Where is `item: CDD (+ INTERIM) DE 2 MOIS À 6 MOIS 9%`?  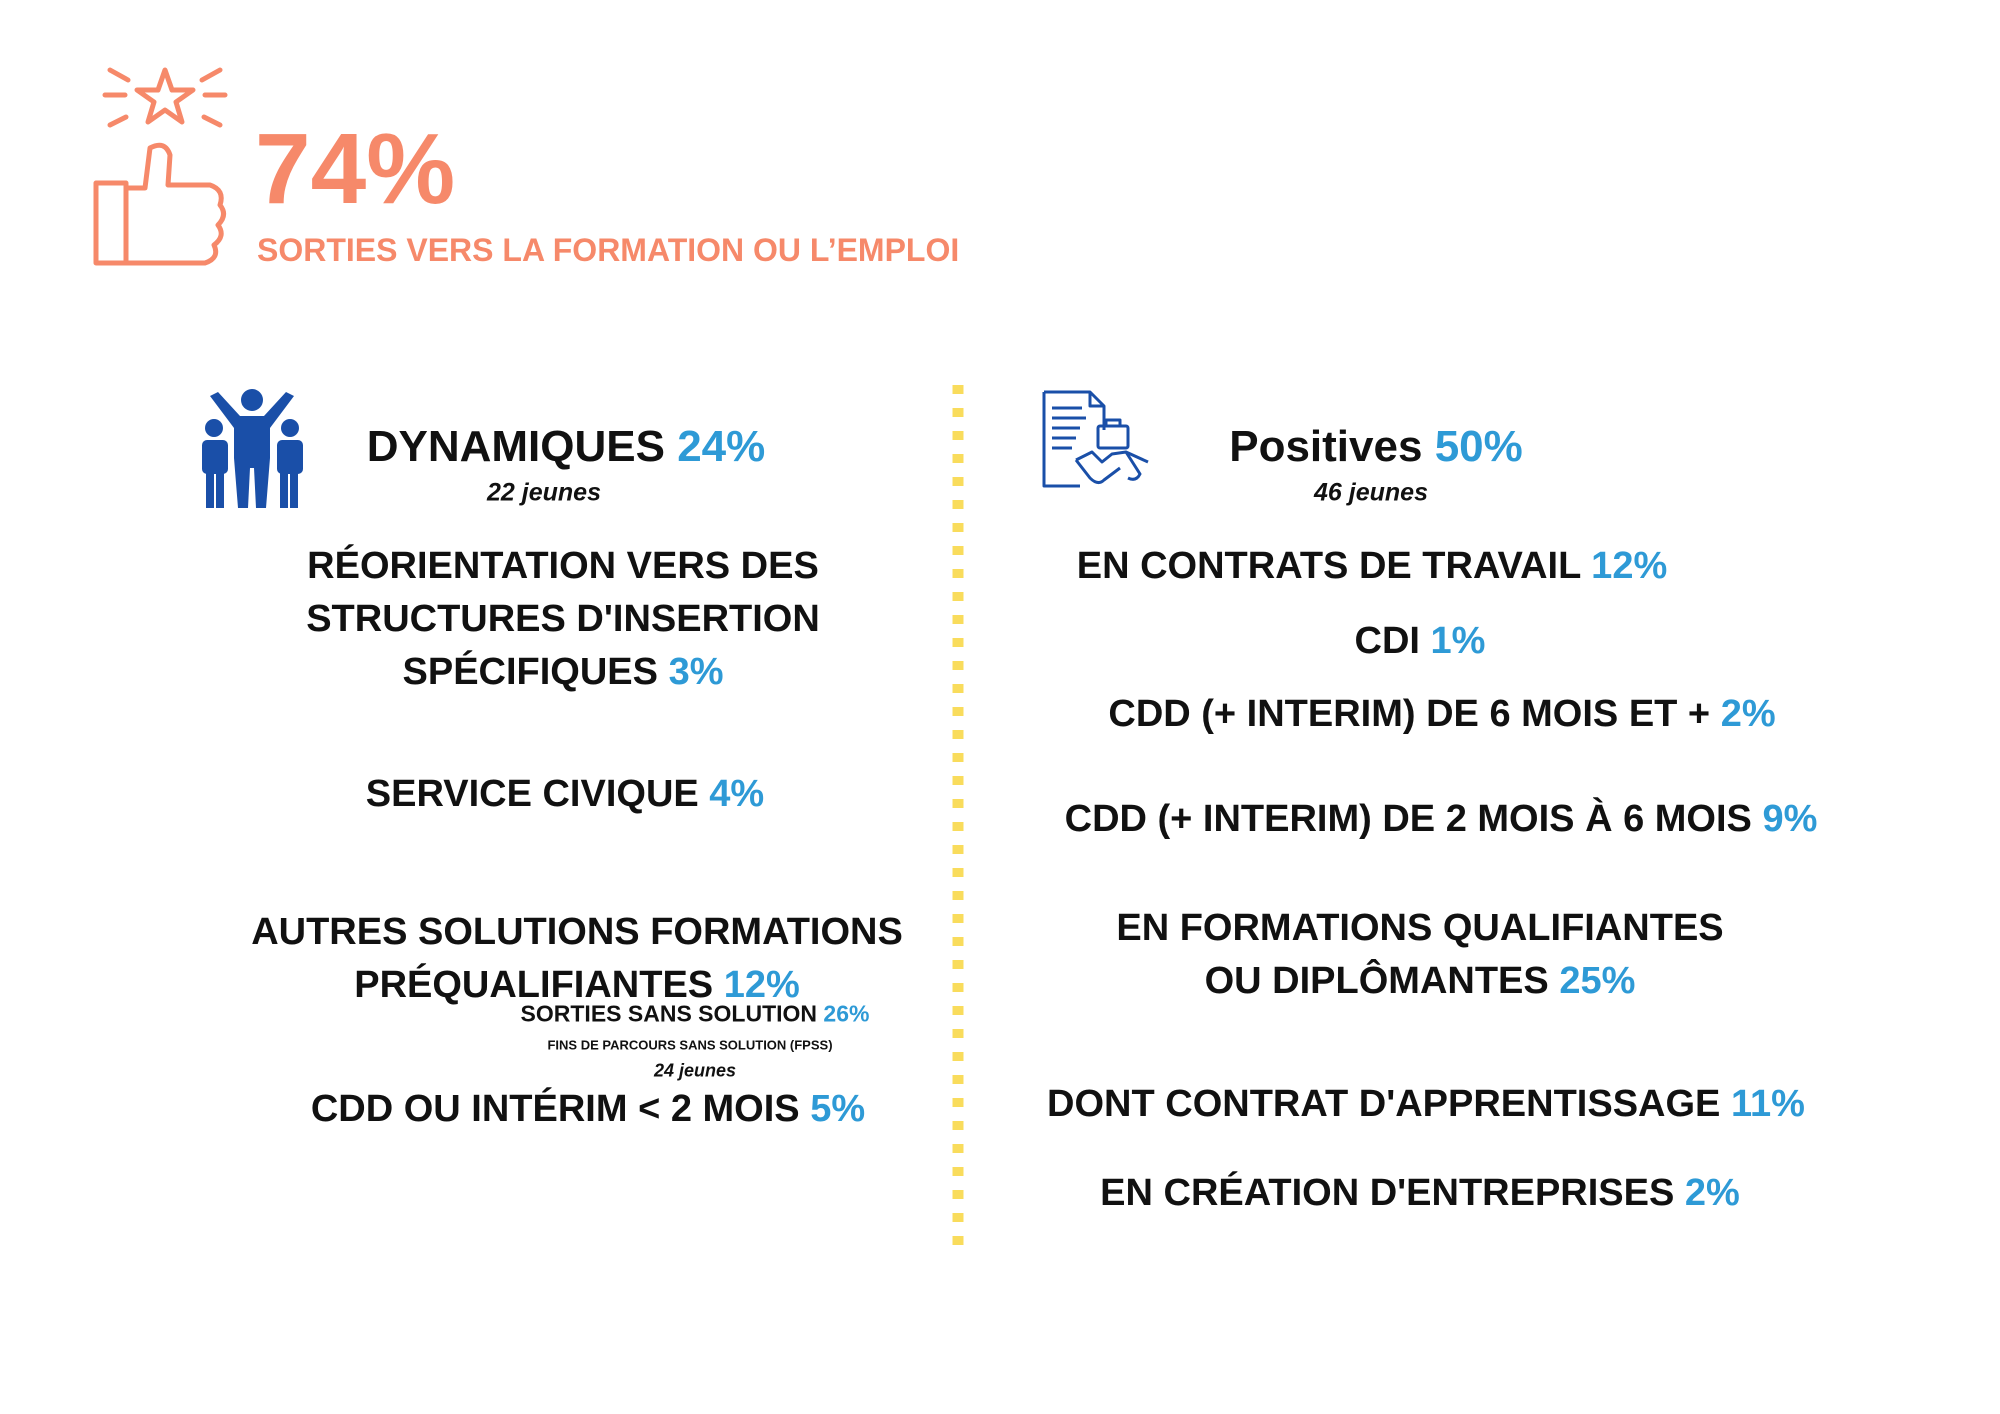
item: CDD (+ INTERIM) DE 2 MOIS À 6 MOIS 9% is located at coordinates (1441, 819).